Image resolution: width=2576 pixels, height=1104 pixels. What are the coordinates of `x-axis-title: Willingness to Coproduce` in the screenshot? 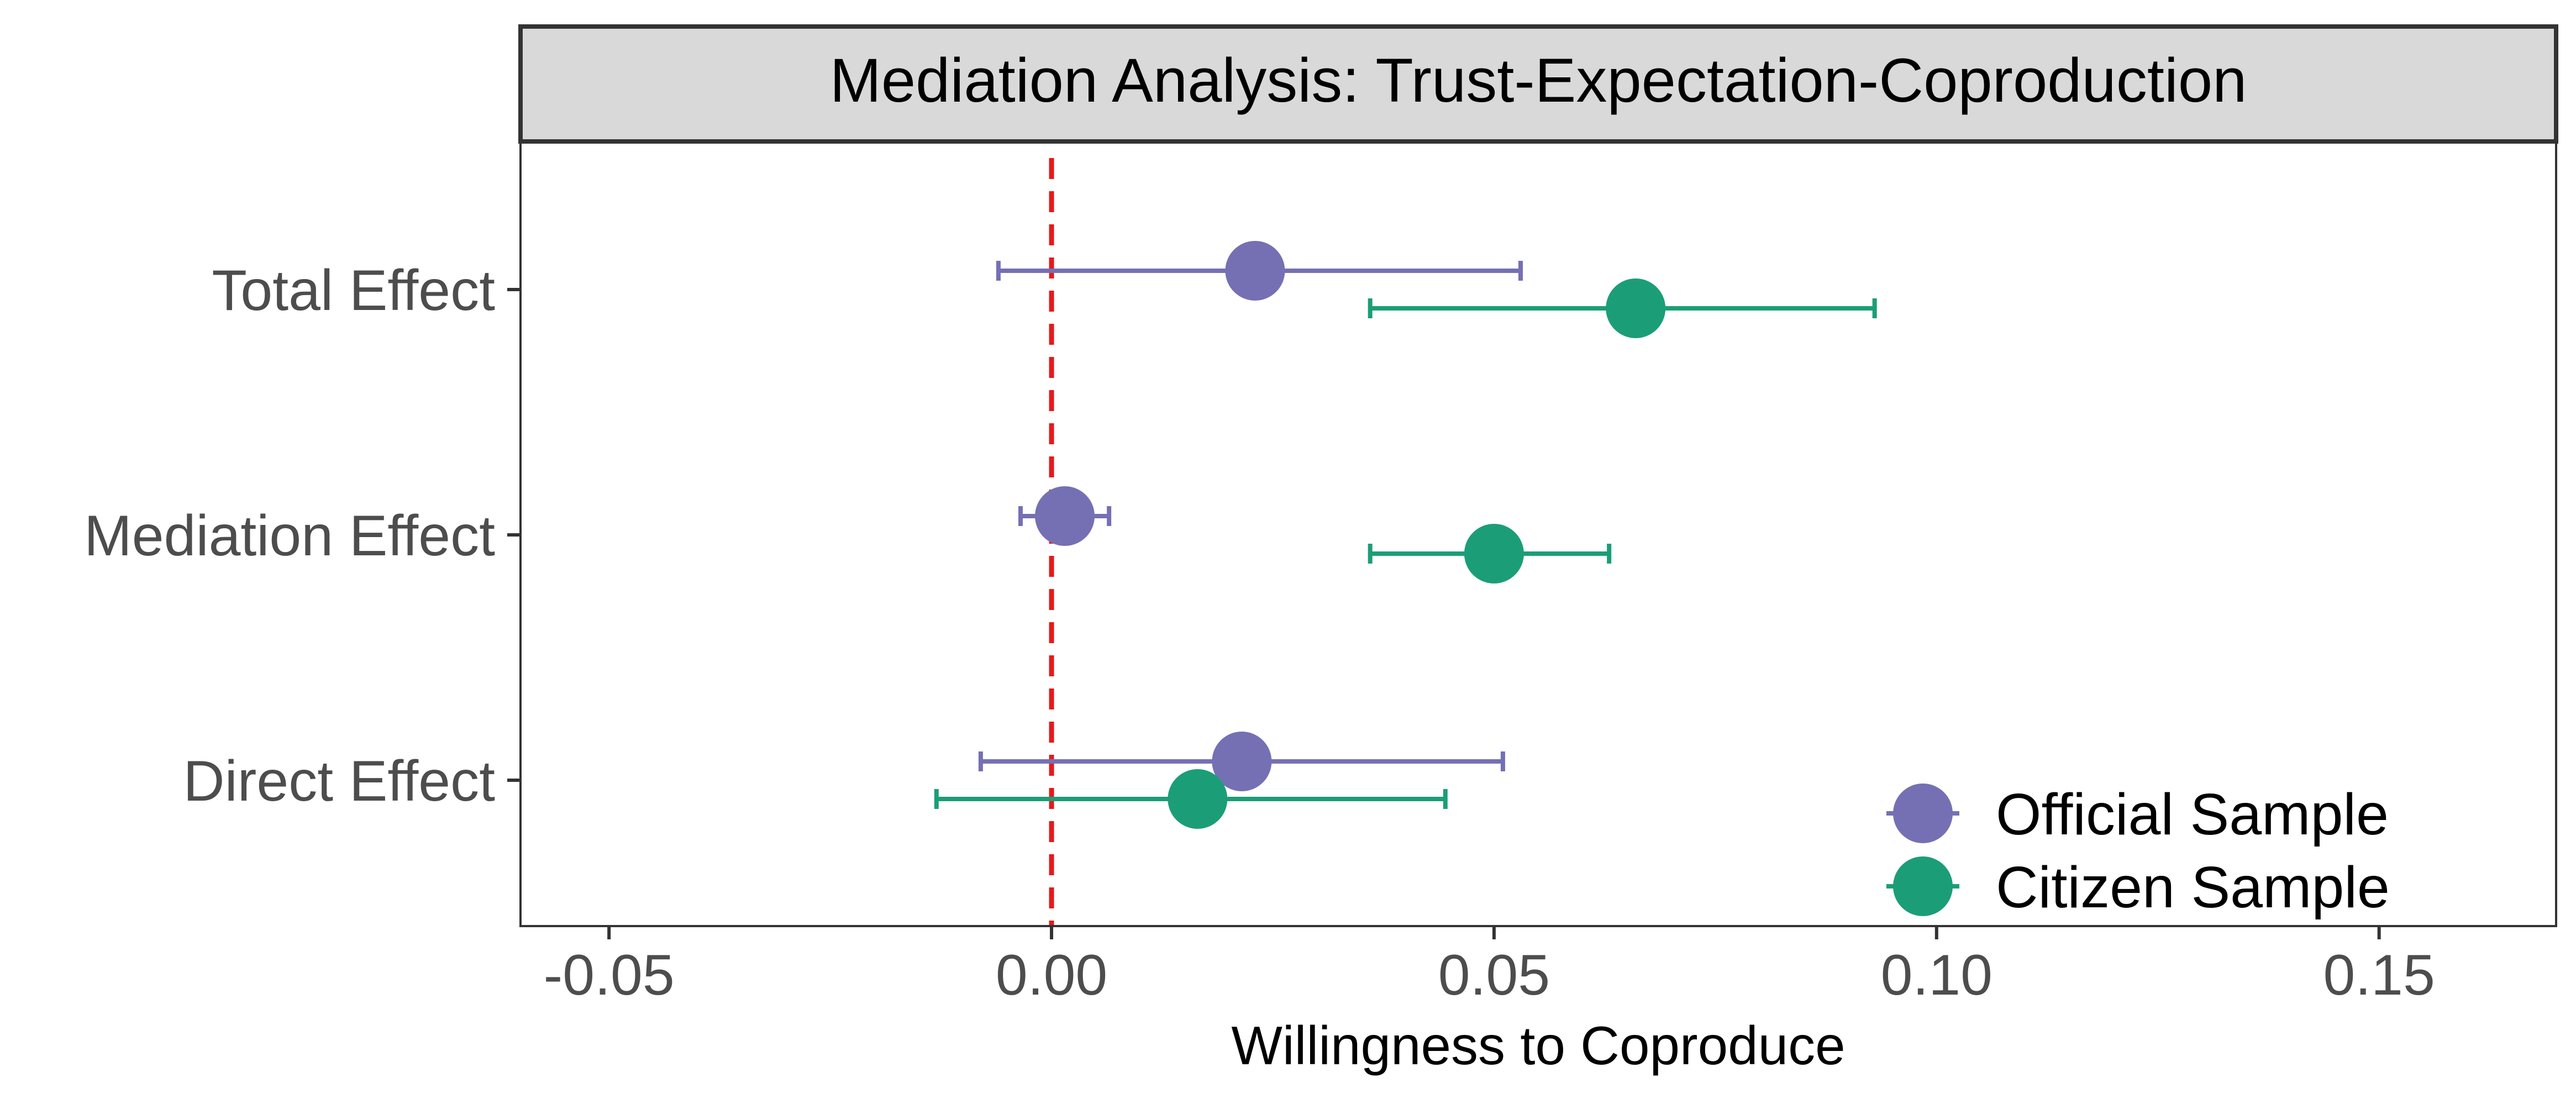 It's located at (1538, 1045).